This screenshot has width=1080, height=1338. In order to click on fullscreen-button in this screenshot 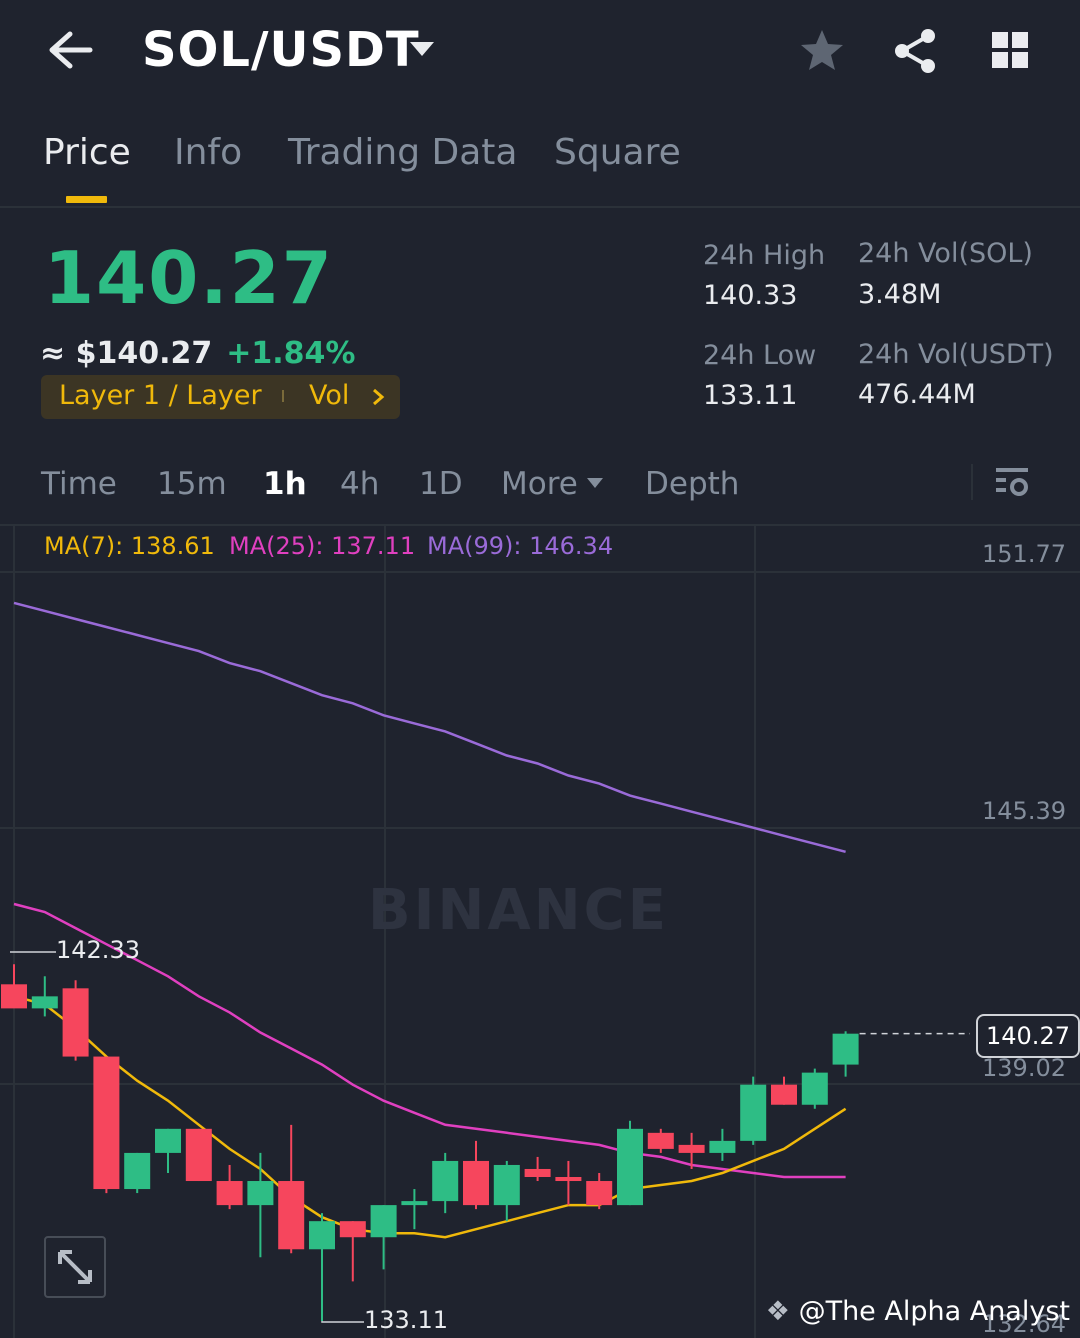, I will do `click(75, 1267)`.